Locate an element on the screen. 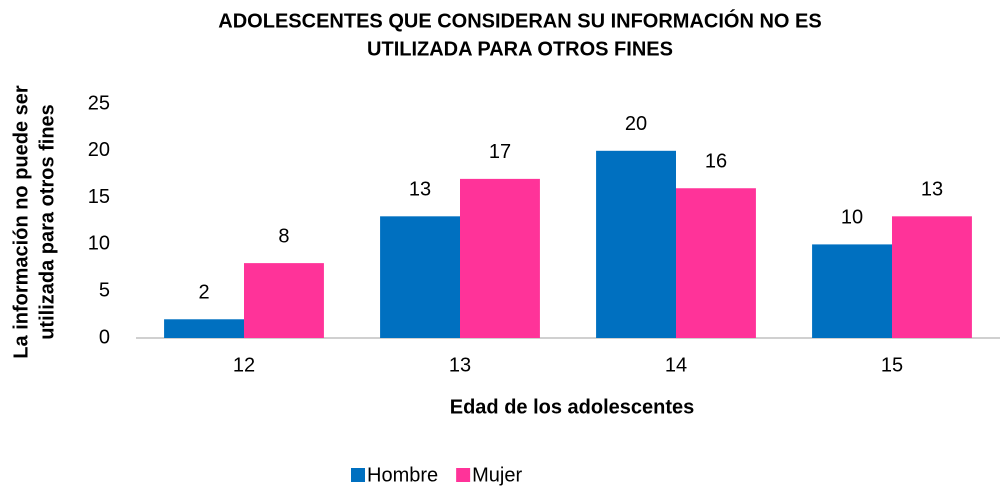  x-axis-label: Edad de los adolescentes is located at coordinates (572, 407).